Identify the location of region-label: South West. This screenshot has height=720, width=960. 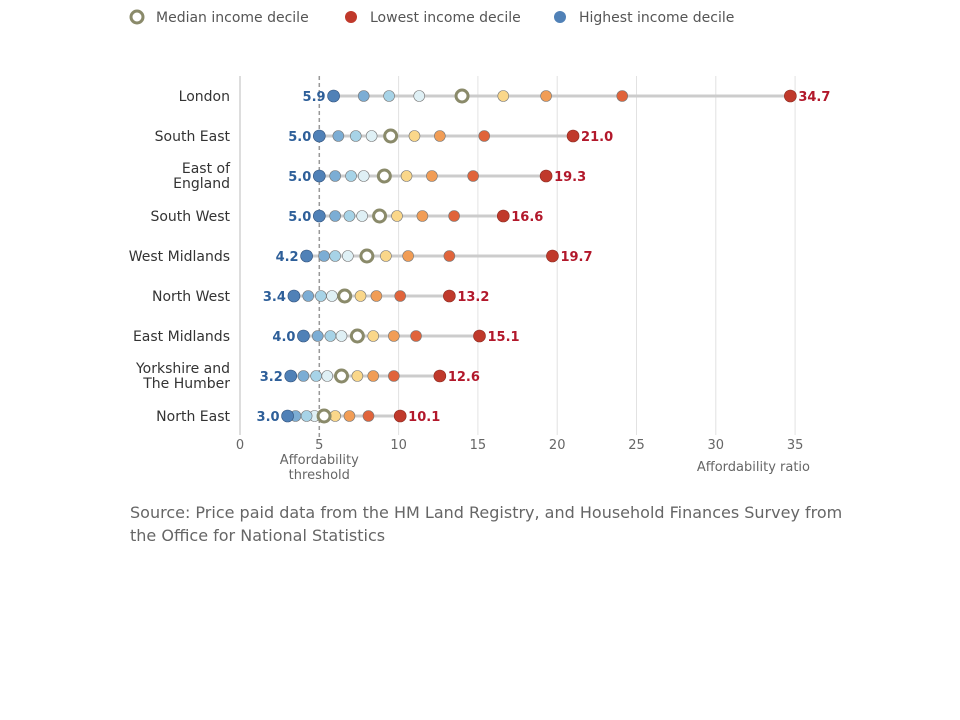
(190, 217).